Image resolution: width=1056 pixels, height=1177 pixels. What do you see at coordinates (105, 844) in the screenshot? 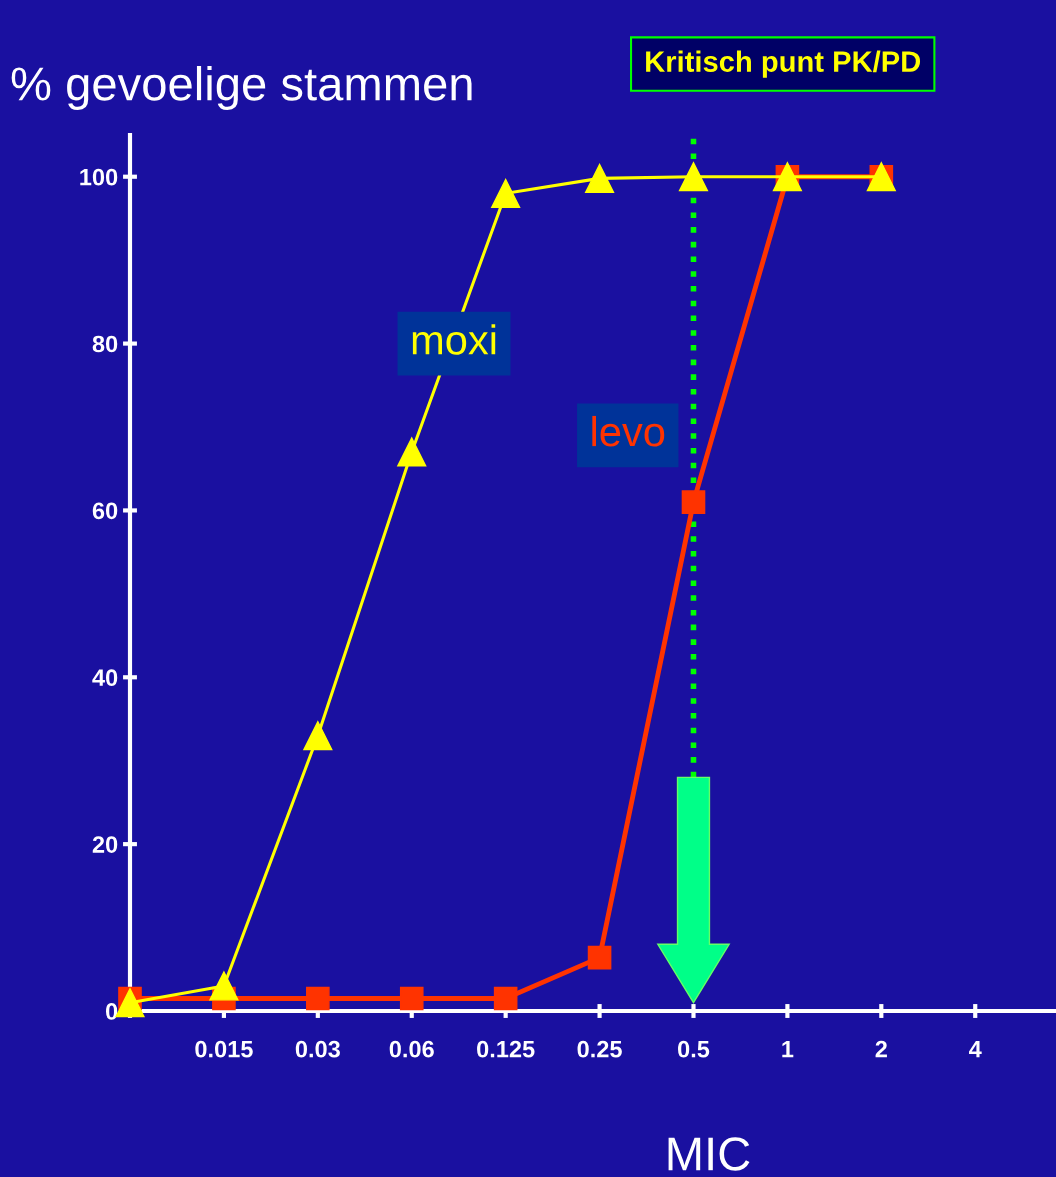
I see `y-tick-label: 20` at bounding box center [105, 844].